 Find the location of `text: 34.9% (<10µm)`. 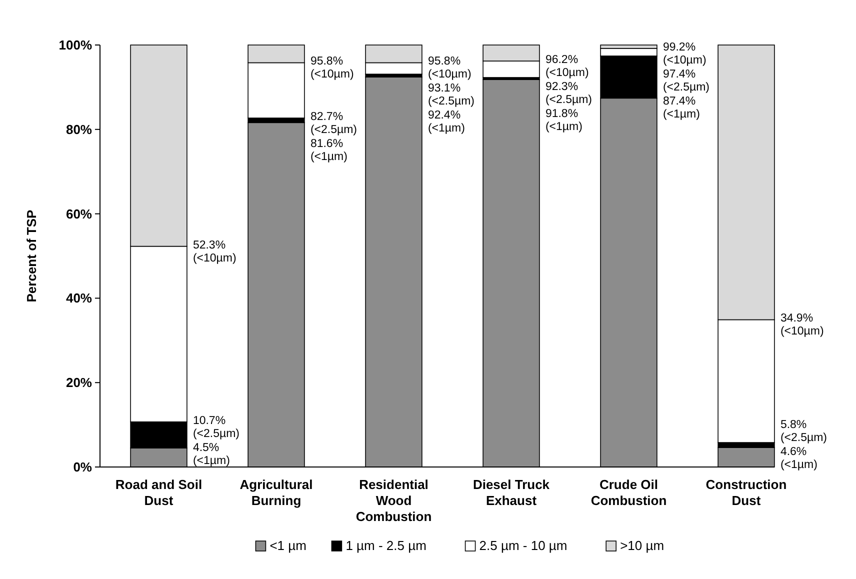

text: 34.9% (<10µm) is located at coordinates (802, 325).